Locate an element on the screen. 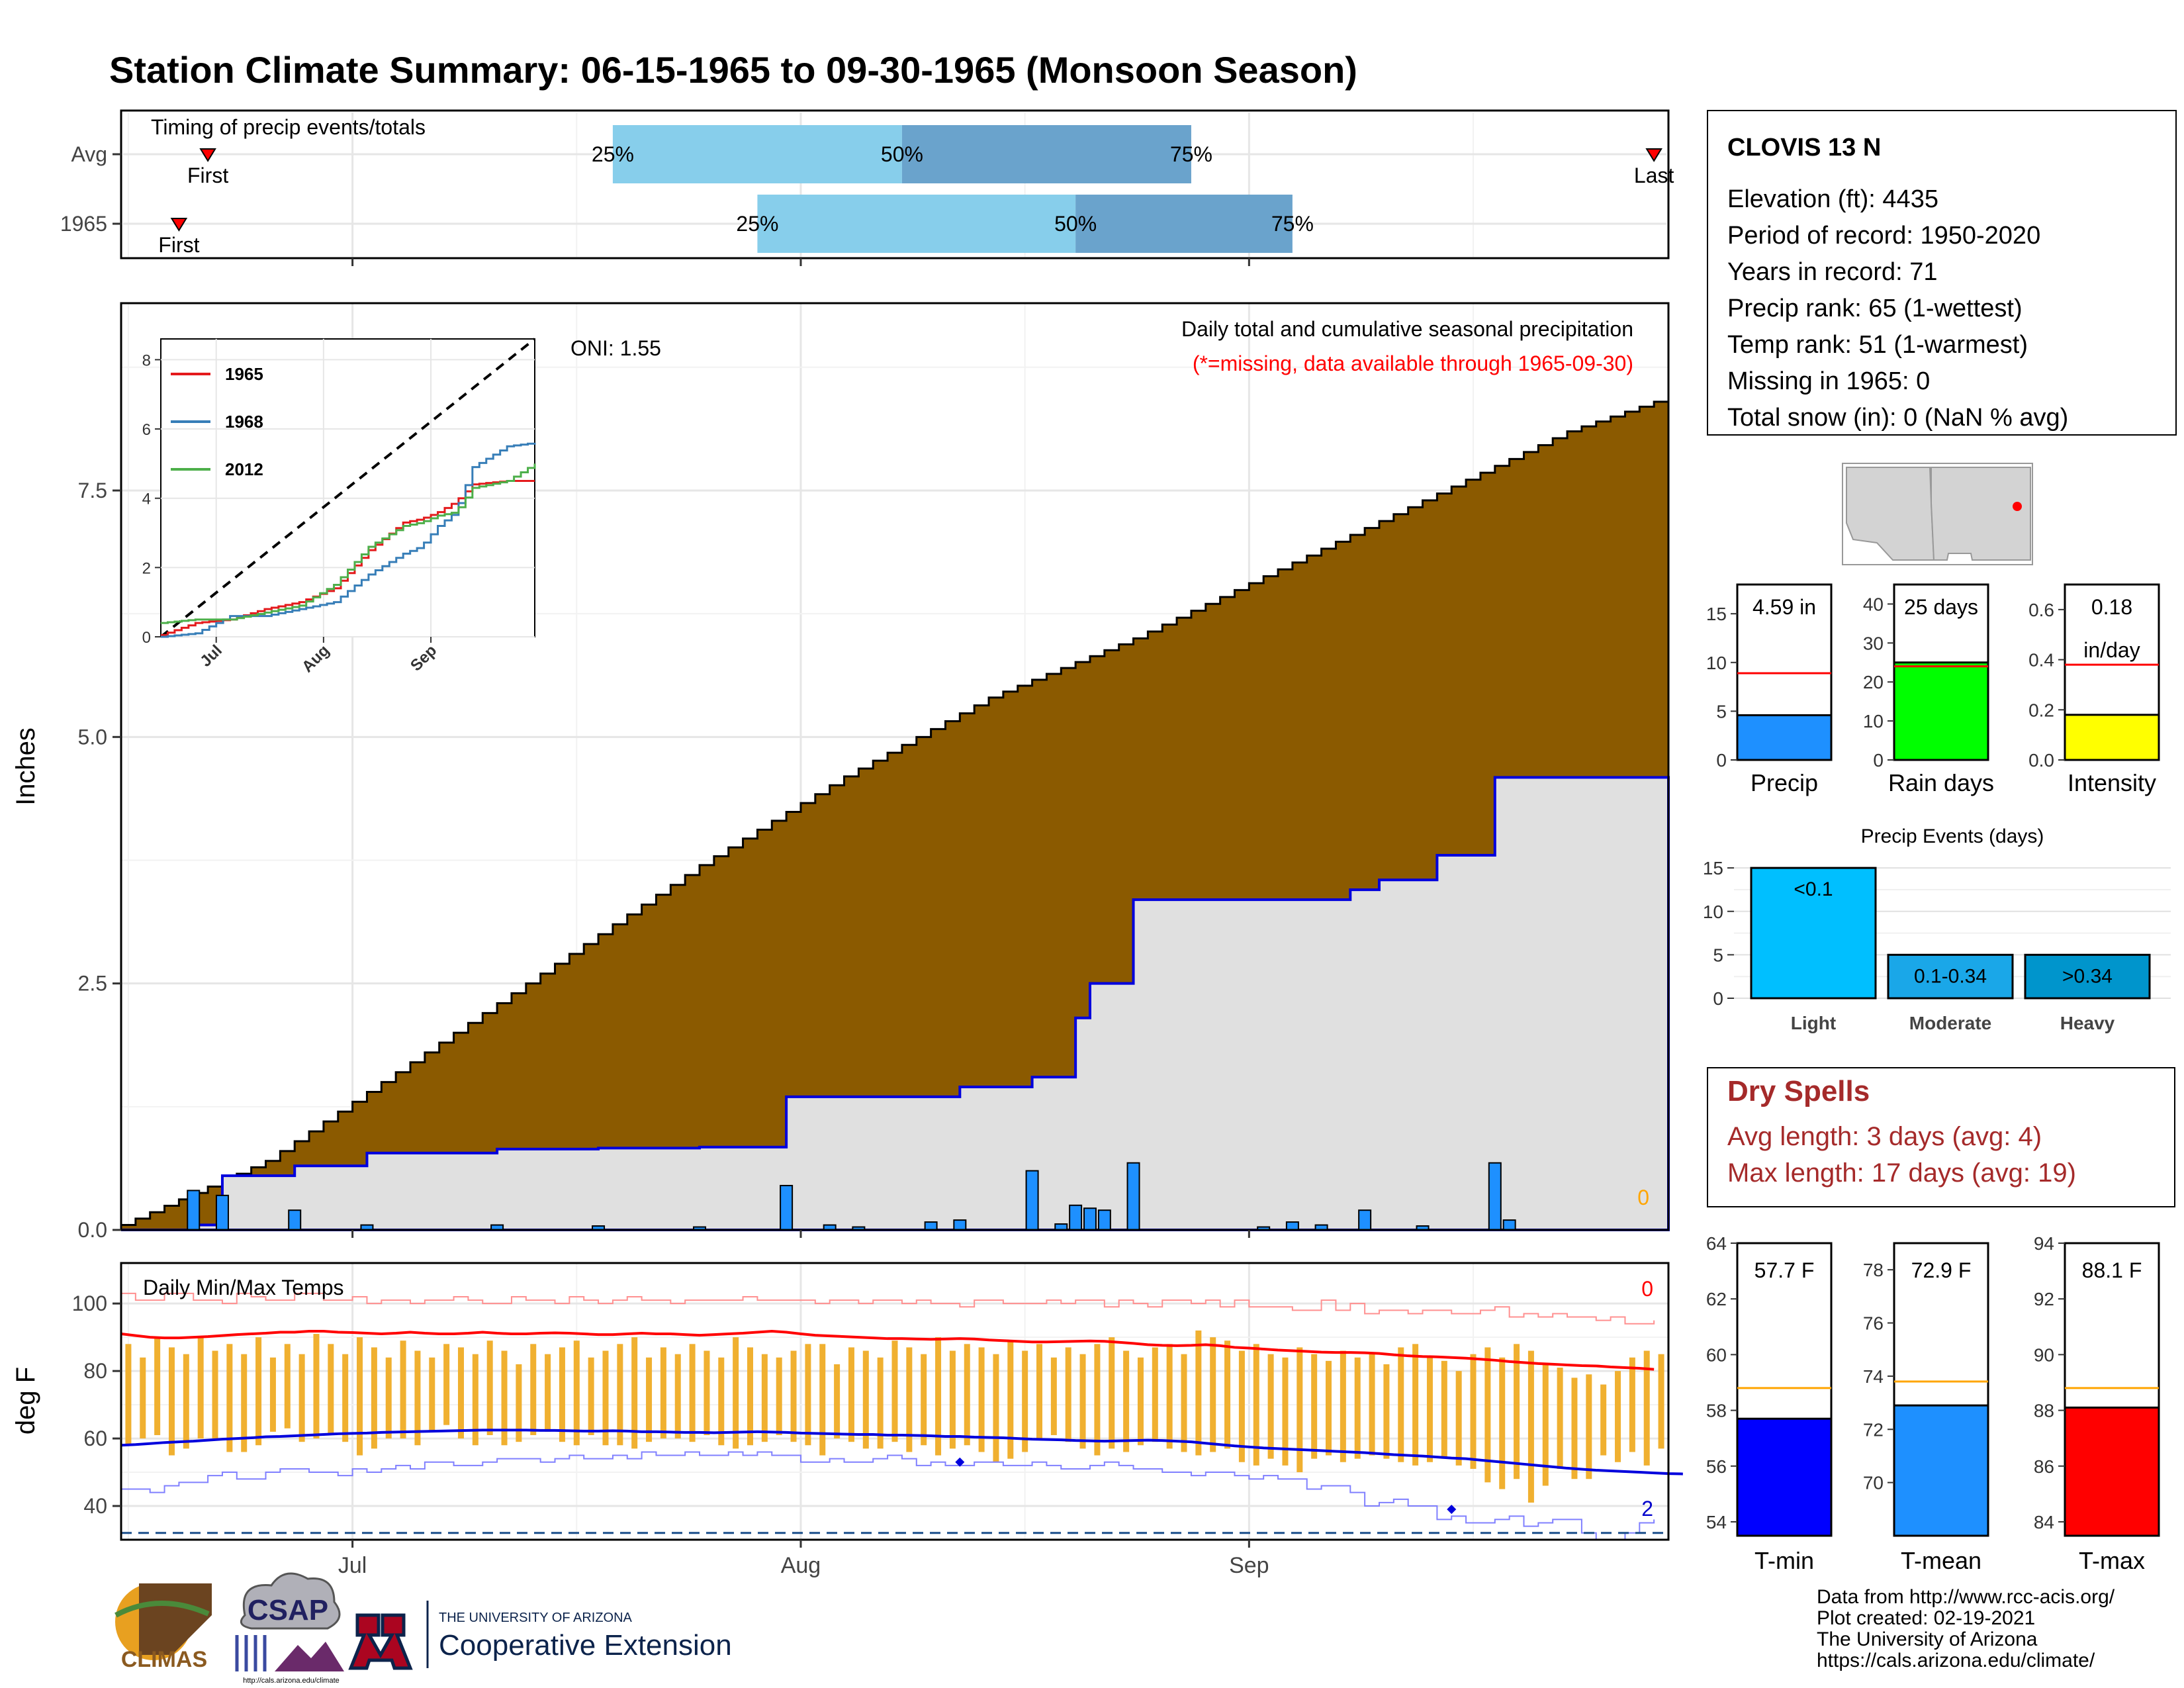 This screenshot has width=2184, height=1688. events-y-label: 5 is located at coordinates (1718, 955).